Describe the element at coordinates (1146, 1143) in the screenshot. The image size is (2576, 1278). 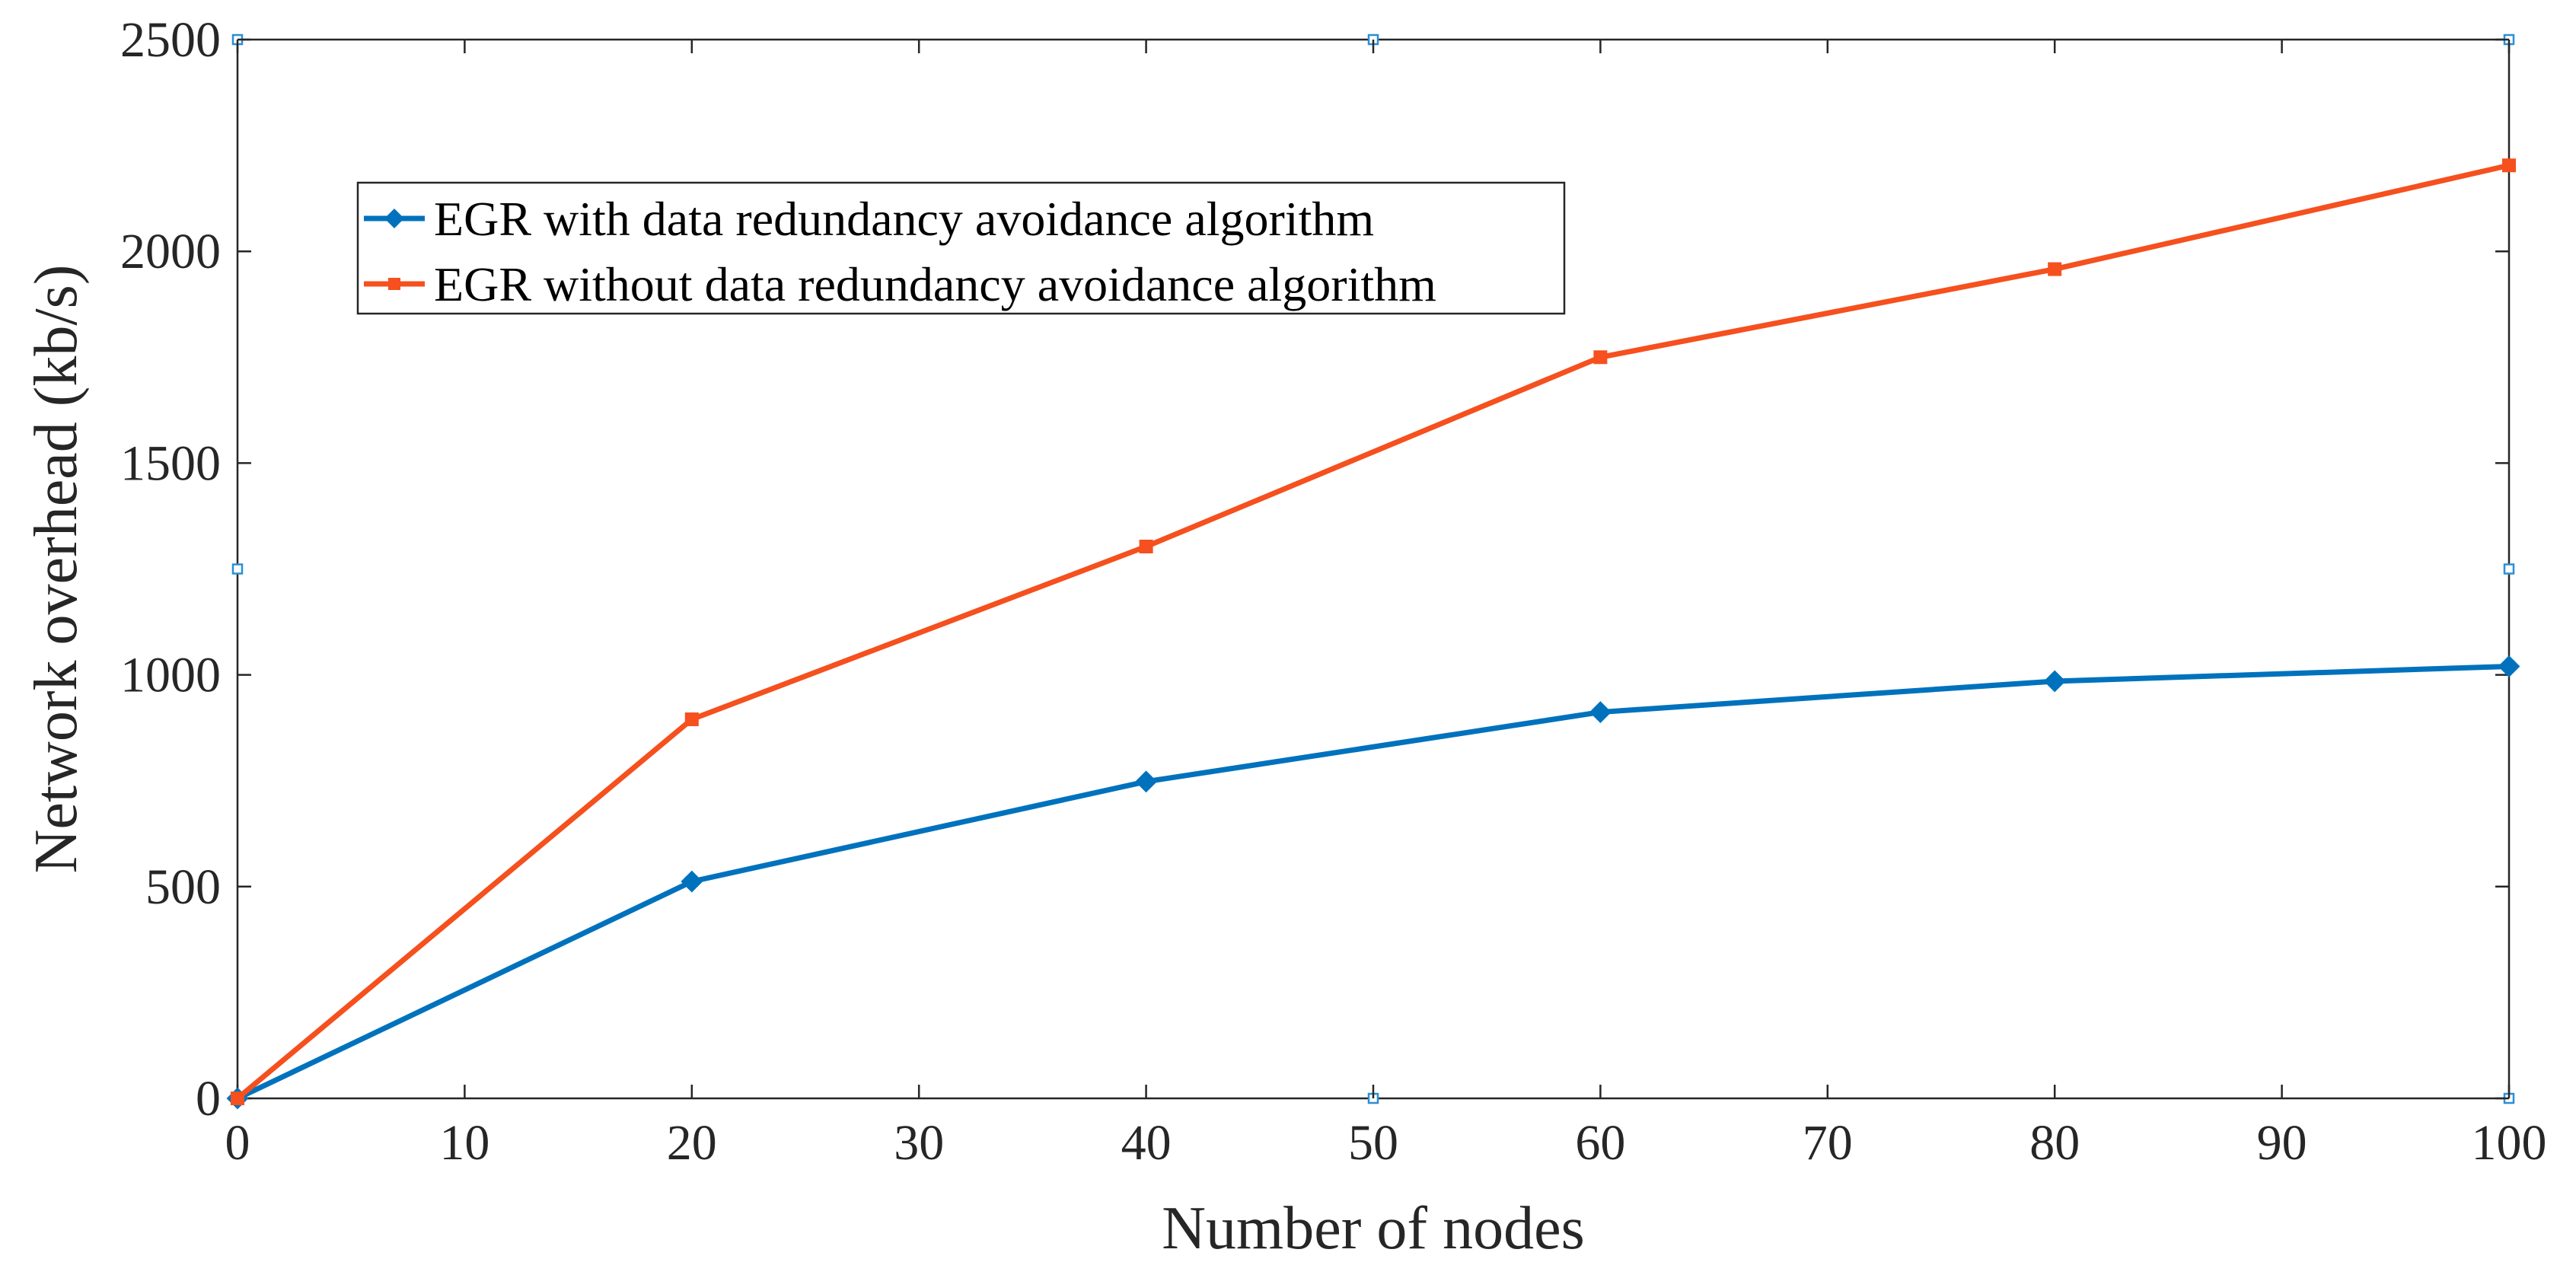
I see `x-tick-label: 40` at that location.